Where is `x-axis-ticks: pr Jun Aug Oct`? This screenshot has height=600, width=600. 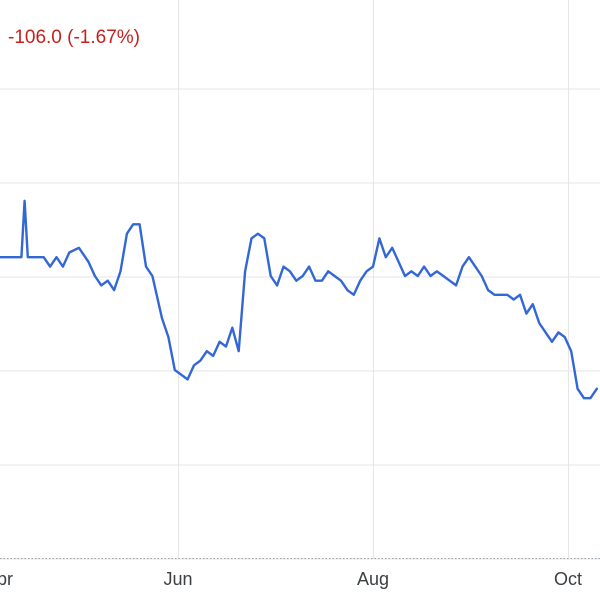
x-axis-ticks: pr Jun Aug Oct is located at coordinates (291, 579).